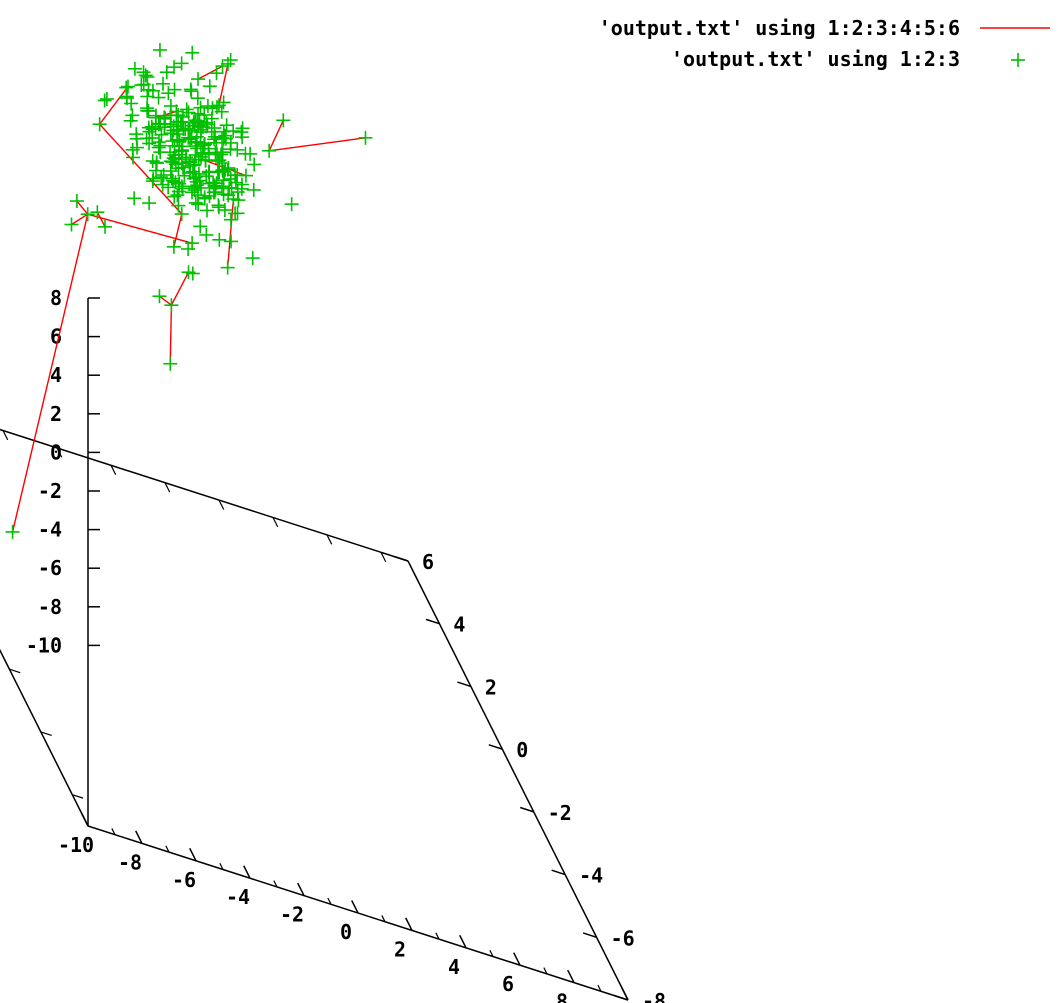 The width and height of the screenshot is (1058, 1003). Describe the element at coordinates (591, 876) in the screenshot. I see `y-tick-label: -4` at that location.